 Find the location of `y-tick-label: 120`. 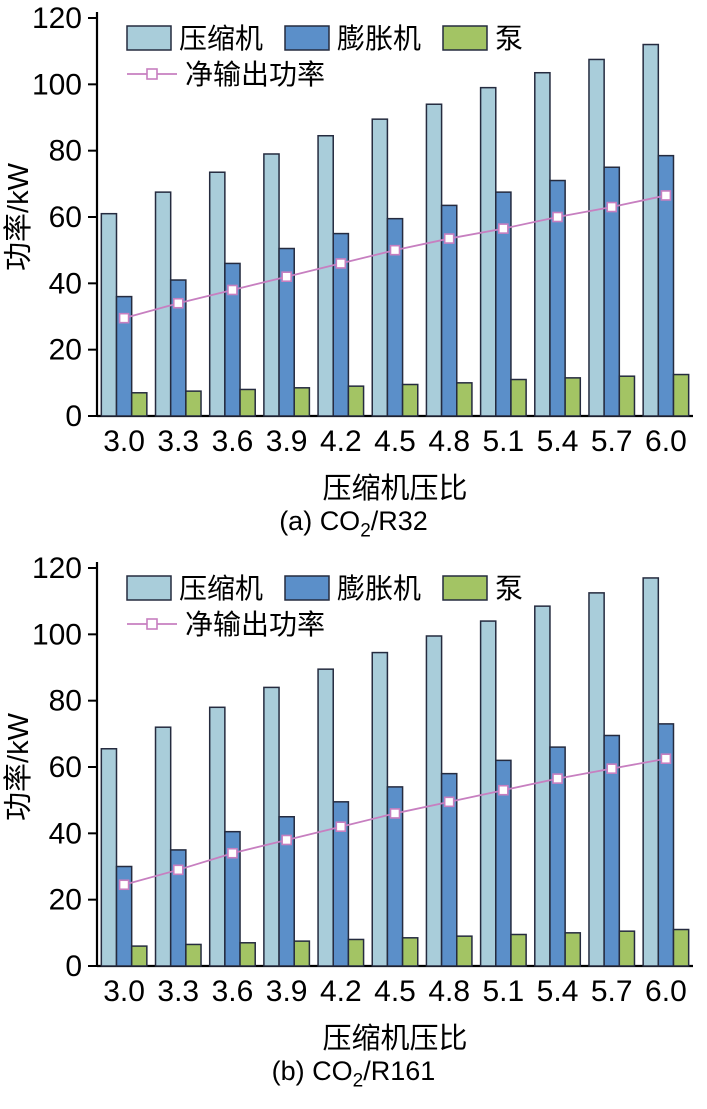

y-tick-label: 120 is located at coordinates (57, 568).